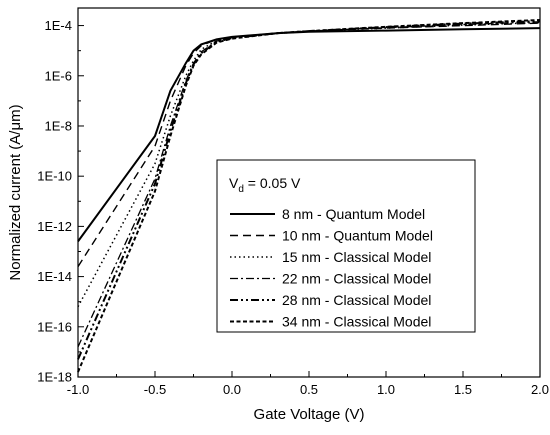 This screenshot has width=550, height=435. Describe the element at coordinates (54, 326) in the screenshot. I see `y-tick-label: 1E-16` at that location.